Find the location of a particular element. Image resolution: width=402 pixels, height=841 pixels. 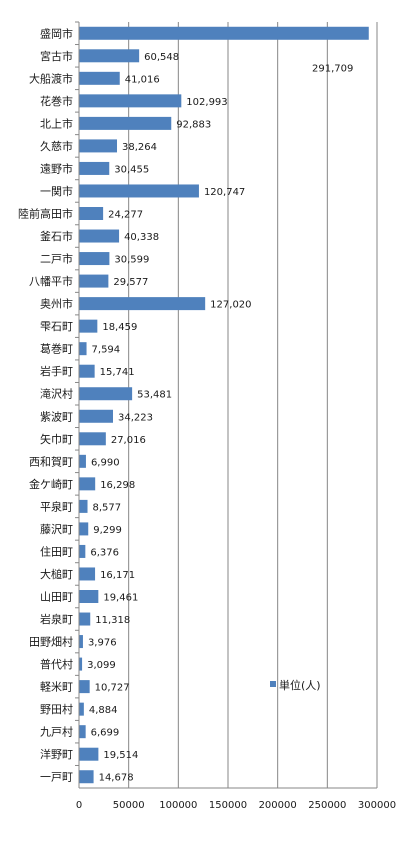

legend: 単位(人) is located at coordinates (295, 685).